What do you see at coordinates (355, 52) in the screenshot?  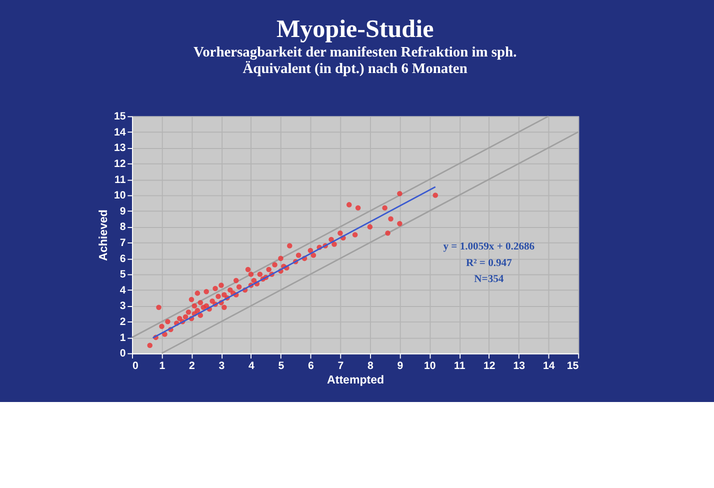 I see `text: Vorhersagbarkeit der manifesten Refraktion im sph.` at bounding box center [355, 52].